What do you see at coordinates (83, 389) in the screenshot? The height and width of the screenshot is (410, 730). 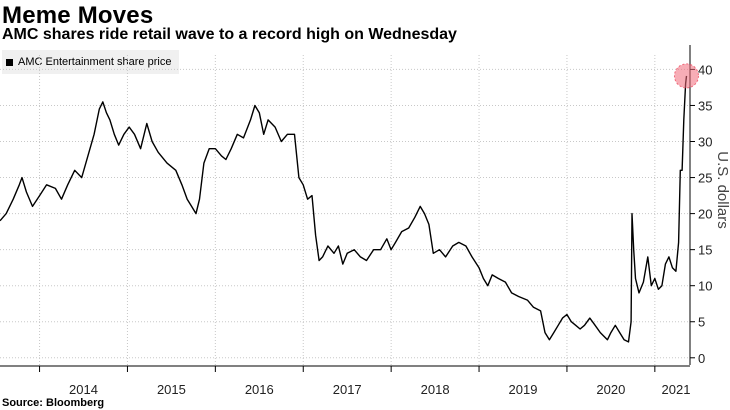 I see `x-tick-label: 2014` at bounding box center [83, 389].